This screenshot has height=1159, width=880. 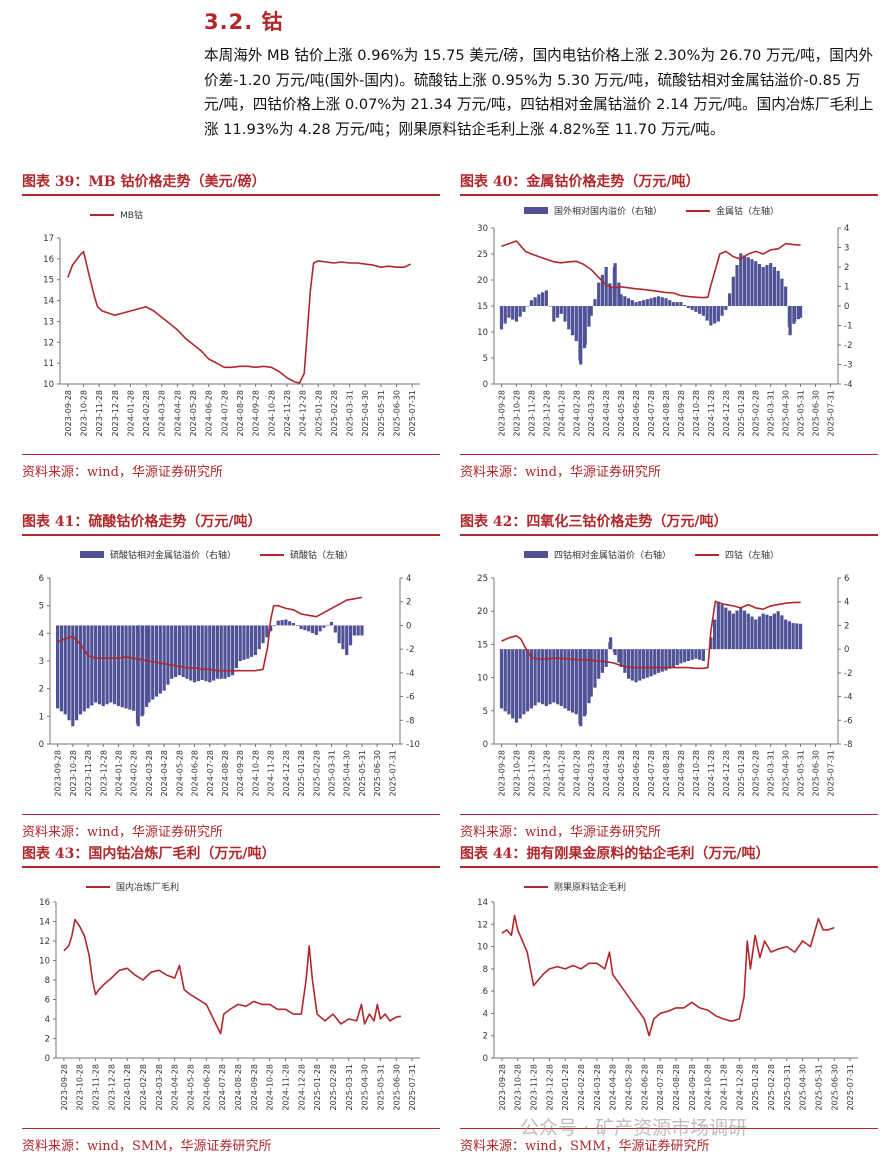 What do you see at coordinates (125, 214) in the screenshot?
I see `chart-legend: MB钴` at bounding box center [125, 214].